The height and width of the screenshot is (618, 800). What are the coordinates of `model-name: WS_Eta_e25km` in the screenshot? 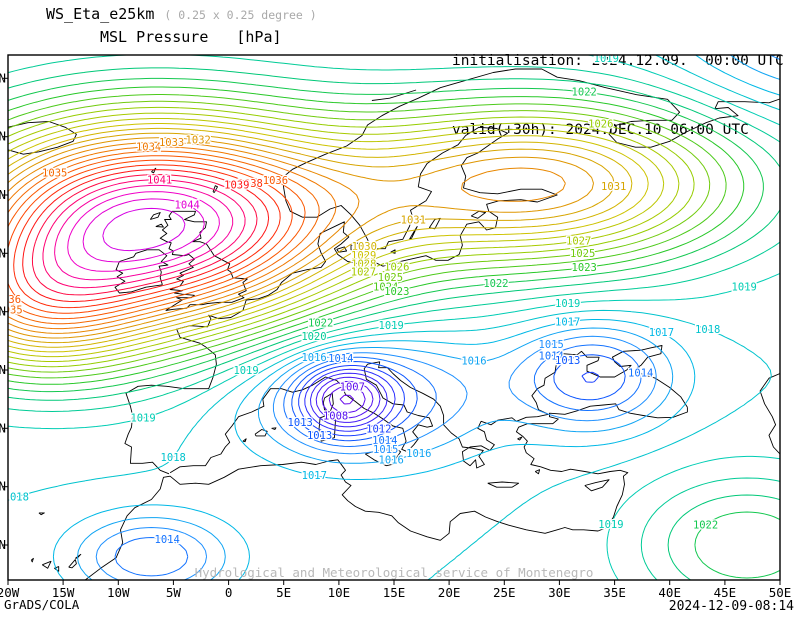 It's located at (100, 14).